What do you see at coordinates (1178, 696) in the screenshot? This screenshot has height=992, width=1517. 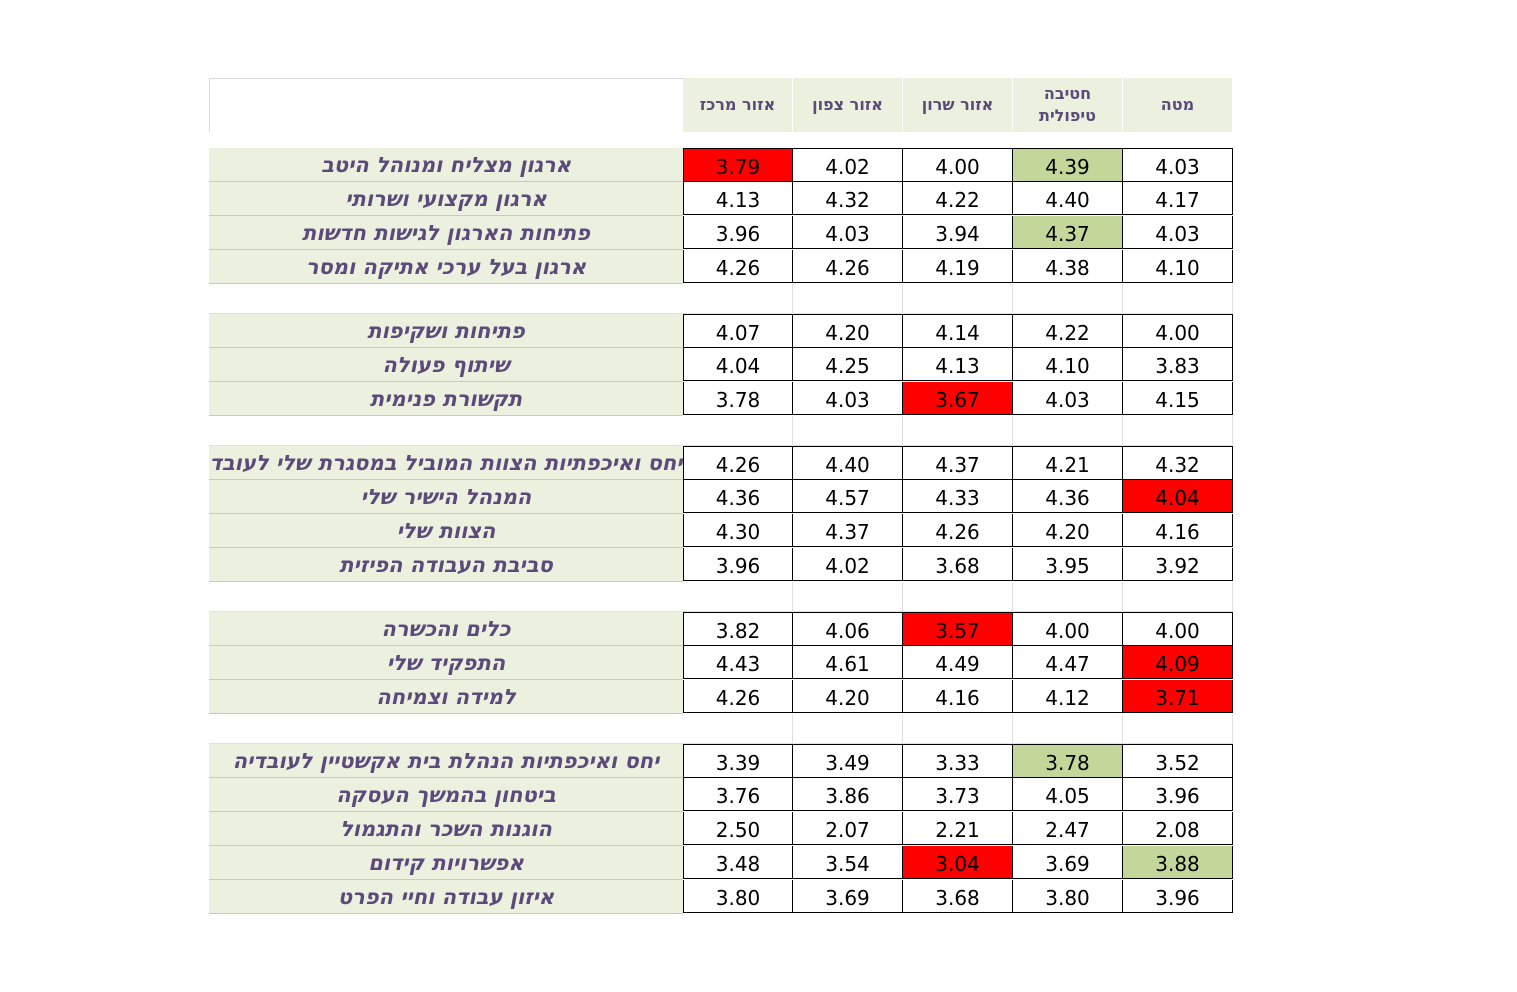 I see `value-cell: 3.71` at bounding box center [1178, 696].